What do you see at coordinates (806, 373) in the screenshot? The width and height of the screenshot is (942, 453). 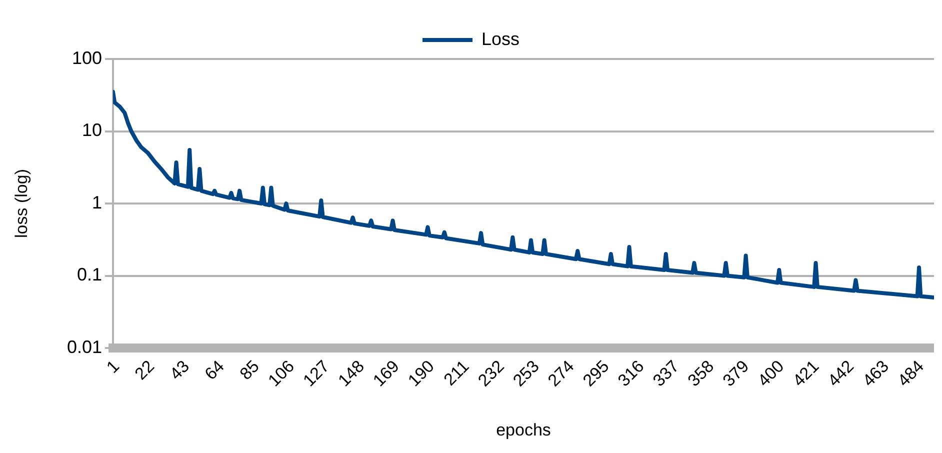 I see `x-tick-label: 421` at bounding box center [806, 373].